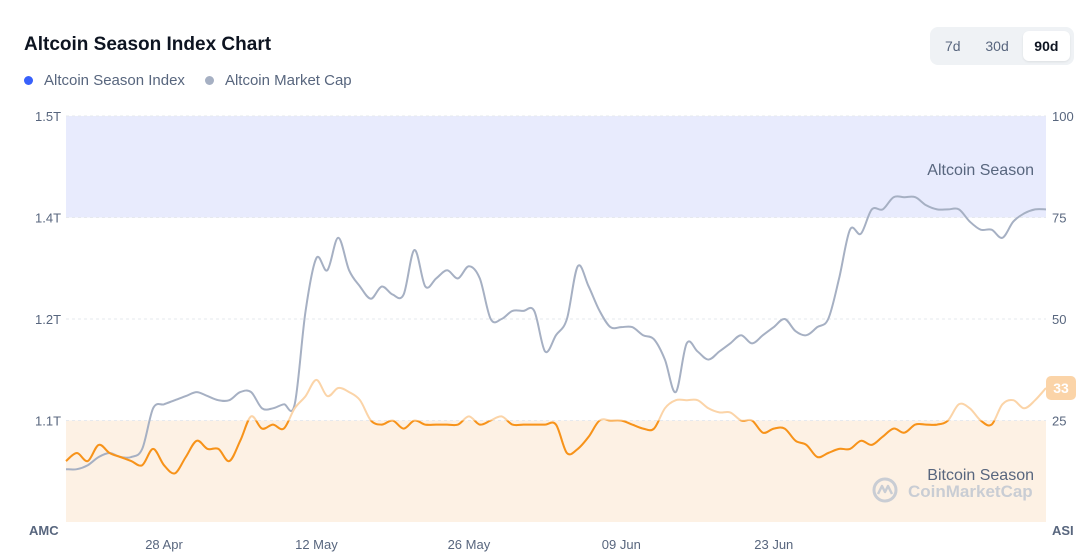 Image resolution: width=1092 pixels, height=559 pixels. I want to click on x-tick-label: 23 Jun, so click(773, 544).